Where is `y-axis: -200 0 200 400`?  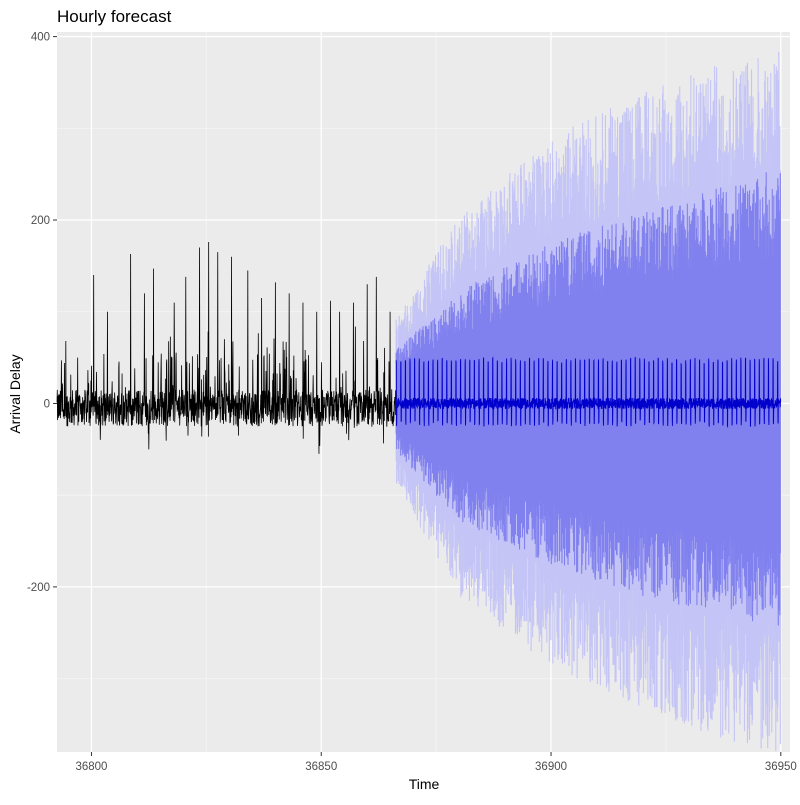
y-axis: -200 0 200 400 is located at coordinates (42, 313).